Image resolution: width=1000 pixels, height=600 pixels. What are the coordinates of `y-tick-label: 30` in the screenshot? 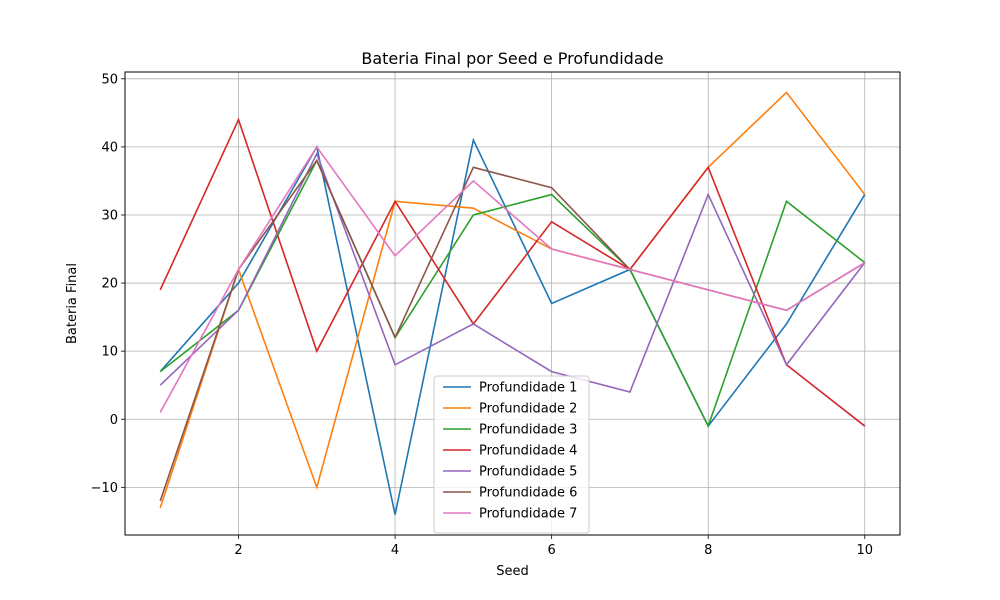 It's located at (109, 215).